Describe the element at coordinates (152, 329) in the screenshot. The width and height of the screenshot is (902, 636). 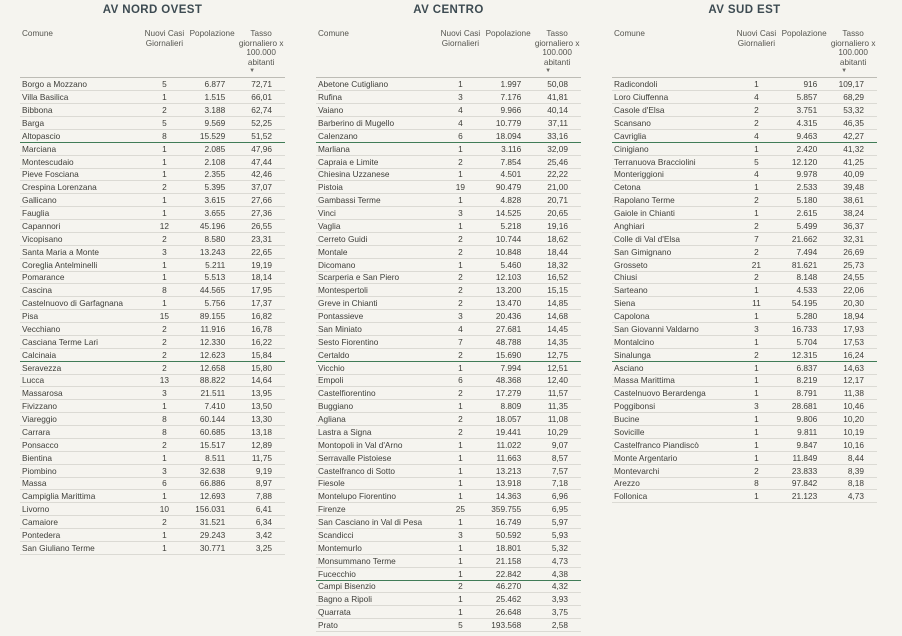
I see `table-row: Vecchiano 2 11.916 16,78` at that location.